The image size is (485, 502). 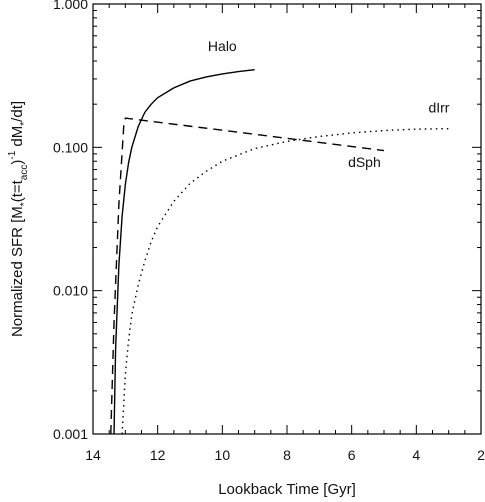 I want to click on y-axis-title: Normalized SFR [M*(t=tacc)-1 dM*/dt], so click(x=18, y=219).